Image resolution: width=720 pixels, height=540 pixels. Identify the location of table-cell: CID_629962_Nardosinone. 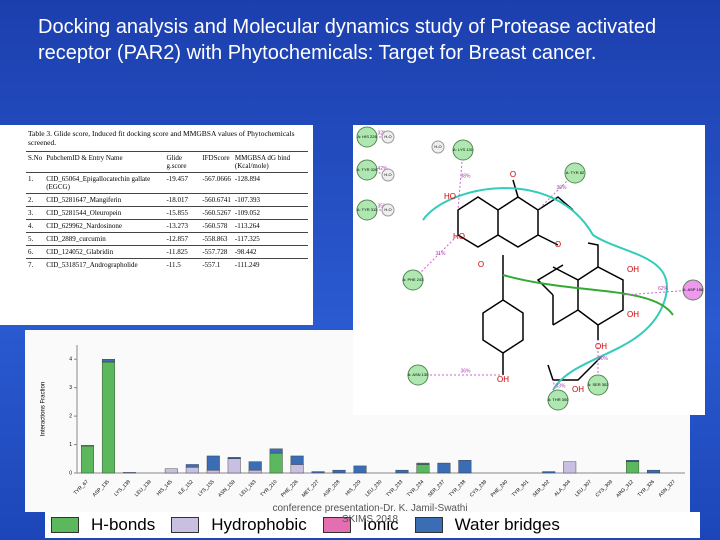
(104, 226).